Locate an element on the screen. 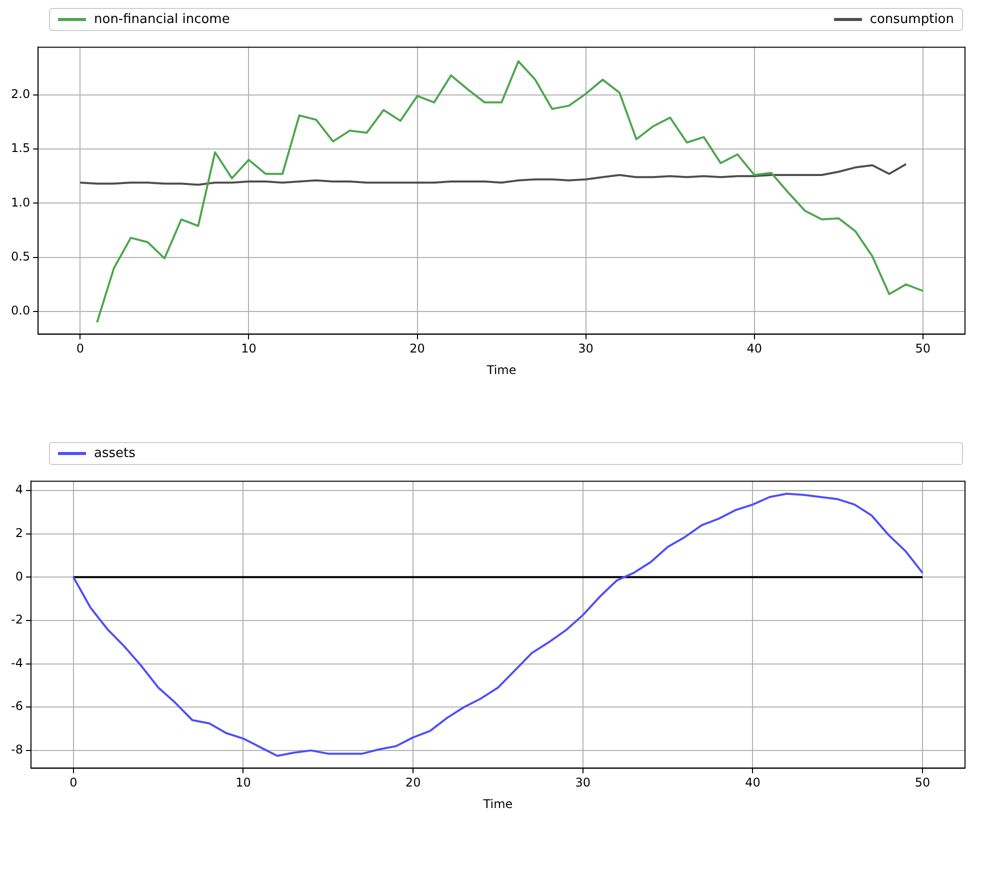 The image size is (981, 872). y-tick-label: -4 is located at coordinates (16, 663).